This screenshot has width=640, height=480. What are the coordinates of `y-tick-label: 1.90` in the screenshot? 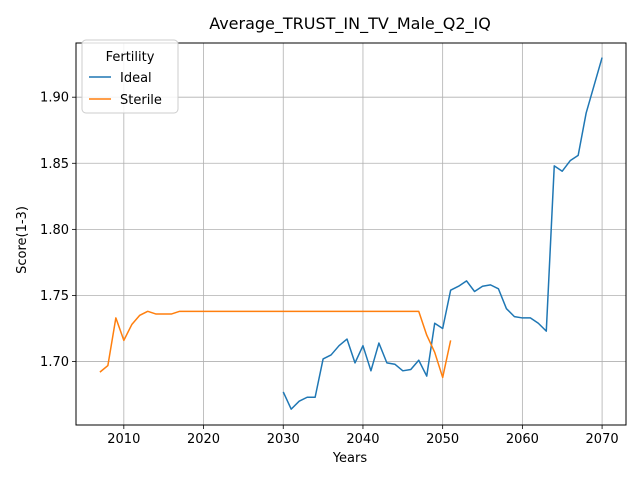 It's located at (54, 98).